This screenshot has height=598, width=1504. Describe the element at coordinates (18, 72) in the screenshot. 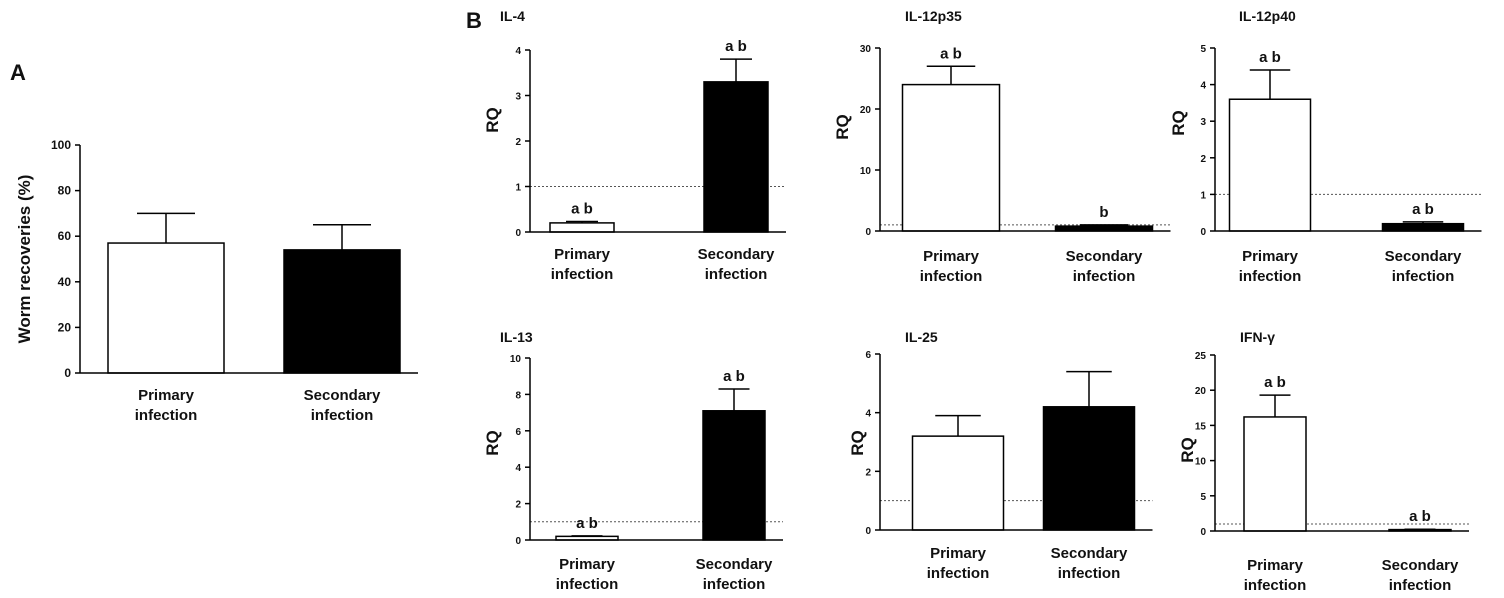

I see `panel-label-a: A` at that location.